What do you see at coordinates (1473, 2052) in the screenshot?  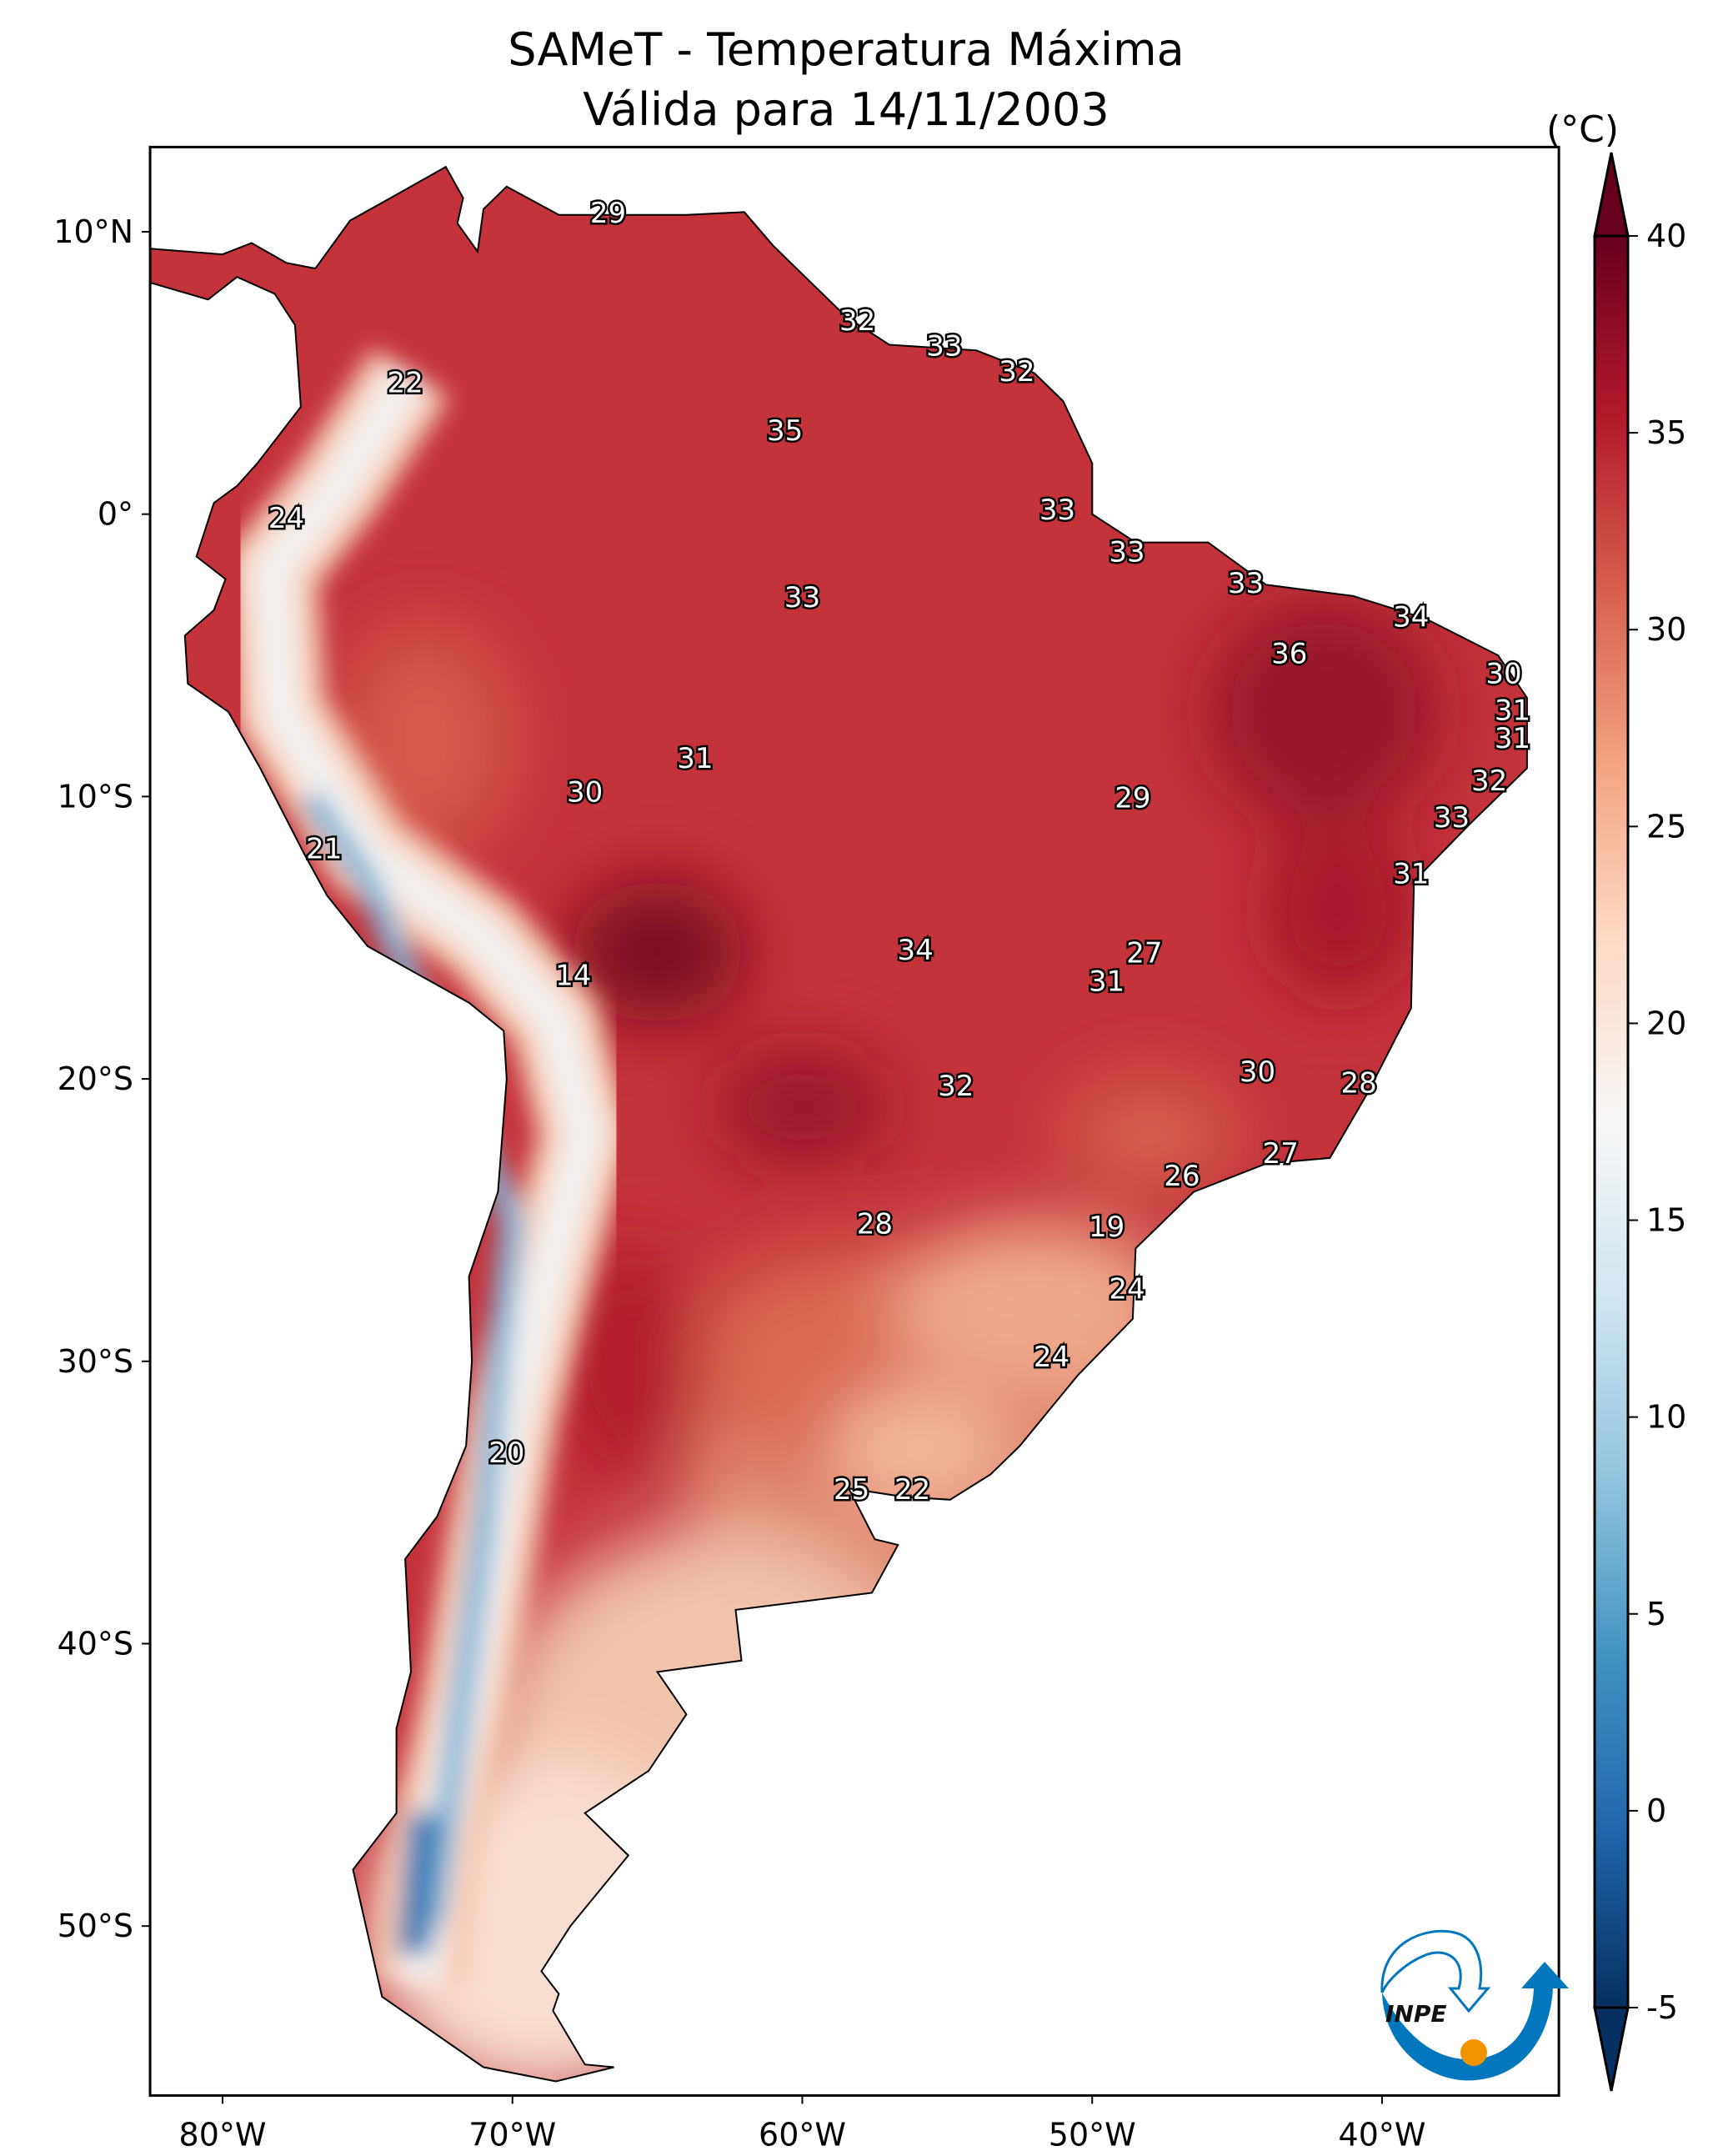 I see `logo-sun-icon` at bounding box center [1473, 2052].